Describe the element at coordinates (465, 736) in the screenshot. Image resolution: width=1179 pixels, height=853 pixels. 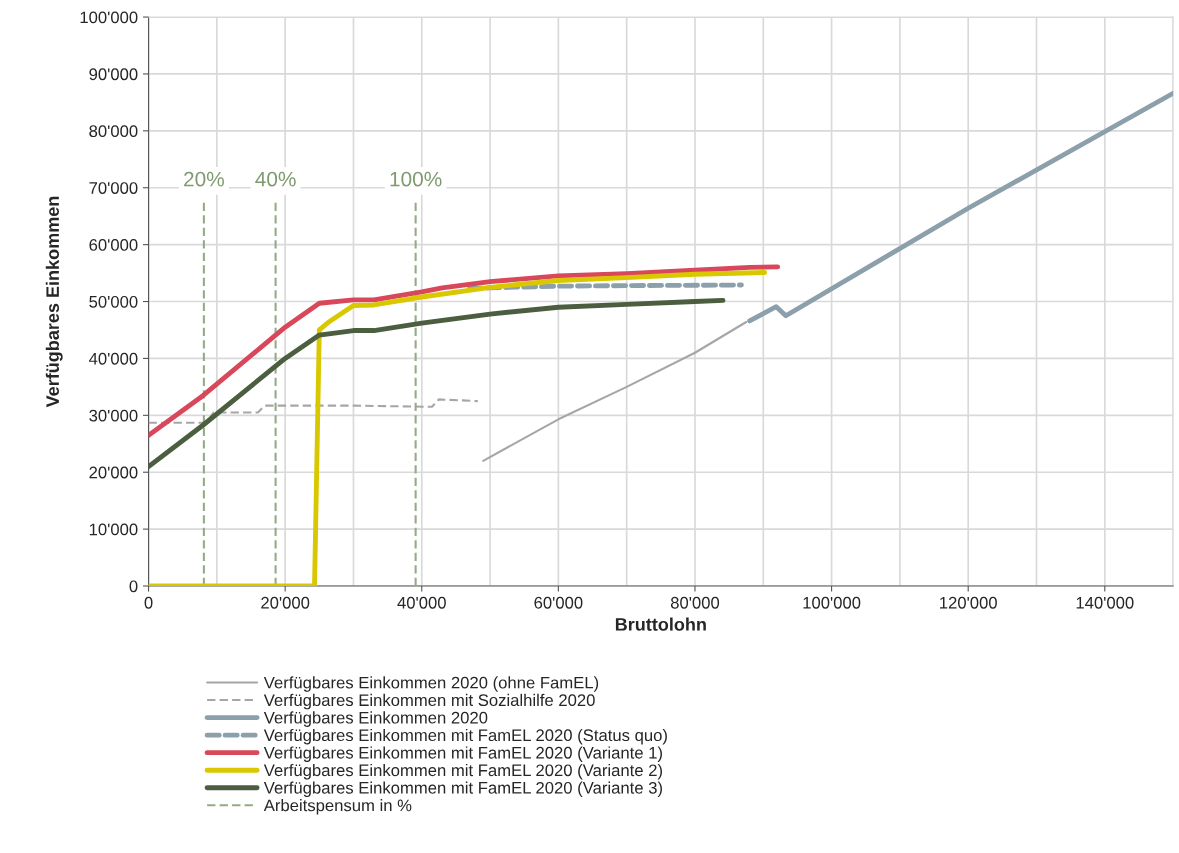
I see `legend-label: Verfügbares Einkommen mit FamEL 2020 (Status quo)` at that location.